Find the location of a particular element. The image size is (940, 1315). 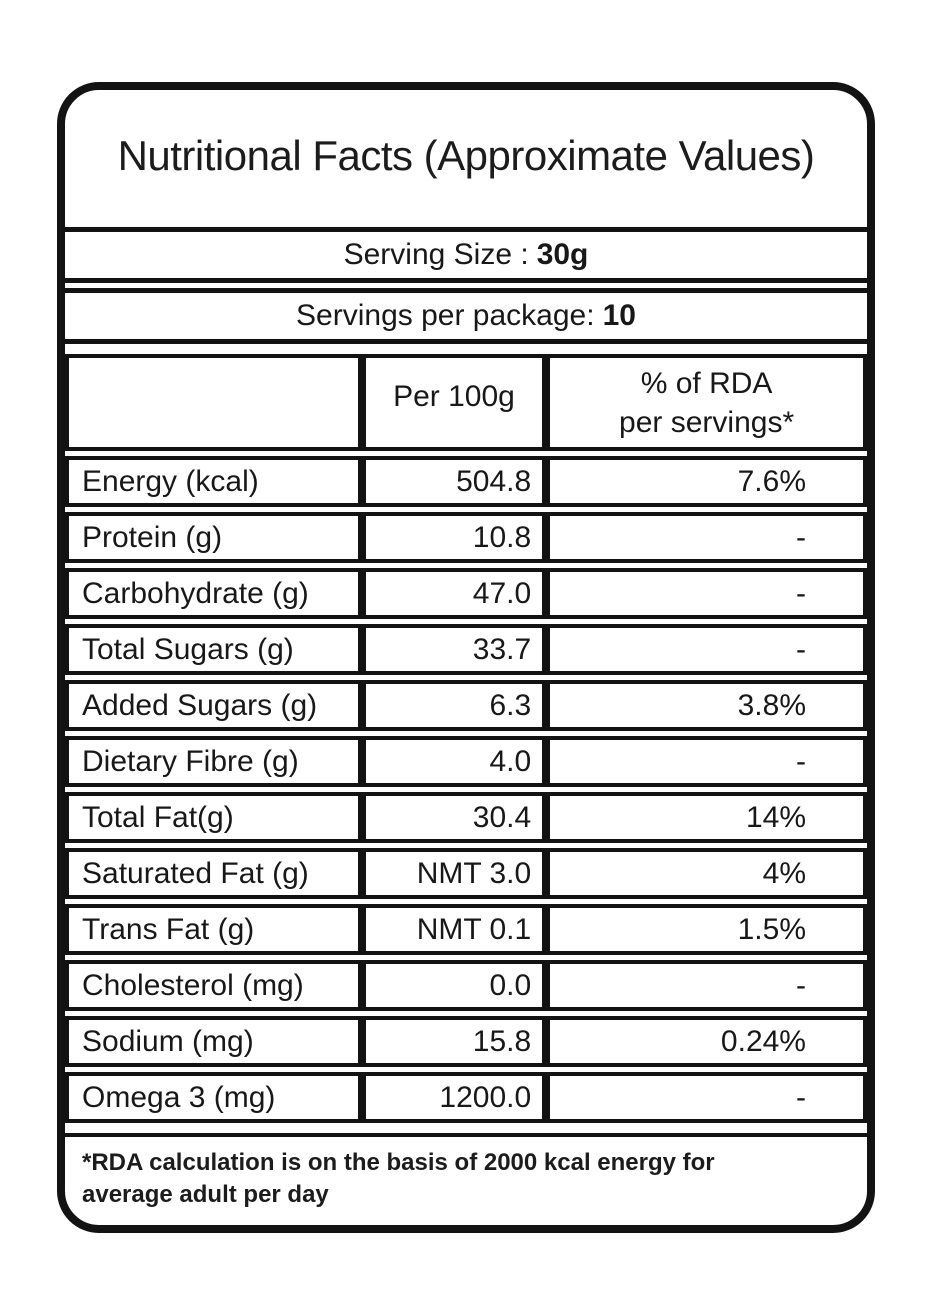

nutrient-per100g: 1200.0 is located at coordinates (454, 1097).